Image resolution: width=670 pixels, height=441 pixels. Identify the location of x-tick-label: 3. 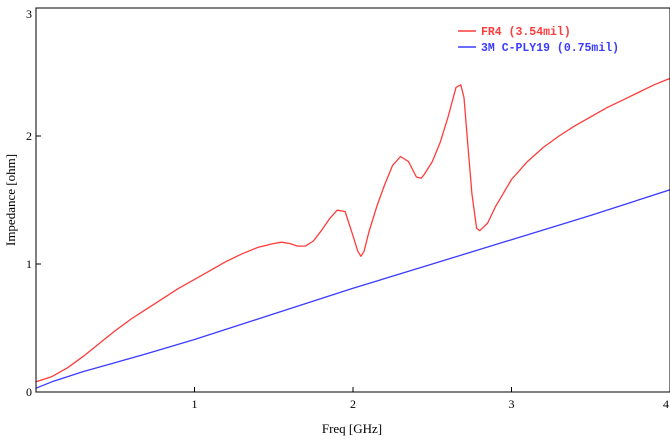
(512, 404).